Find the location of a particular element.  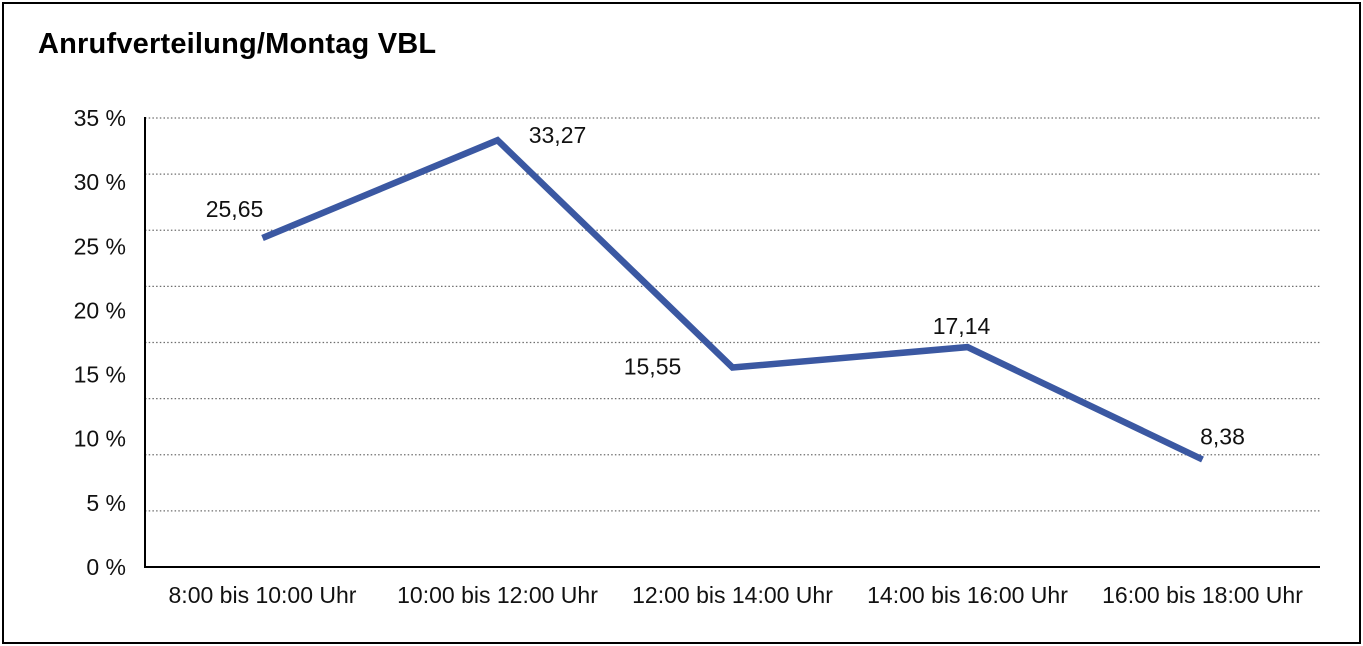

x-category-label: 10:00 bis 12:00 Uhr is located at coordinates (497, 595).